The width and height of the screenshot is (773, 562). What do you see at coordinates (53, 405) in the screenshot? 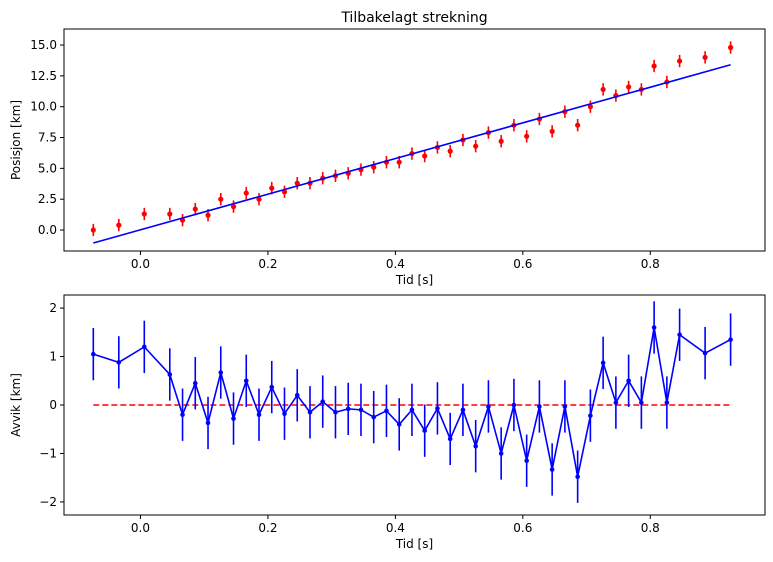
I see `y-tick-label: 0` at bounding box center [53, 405].